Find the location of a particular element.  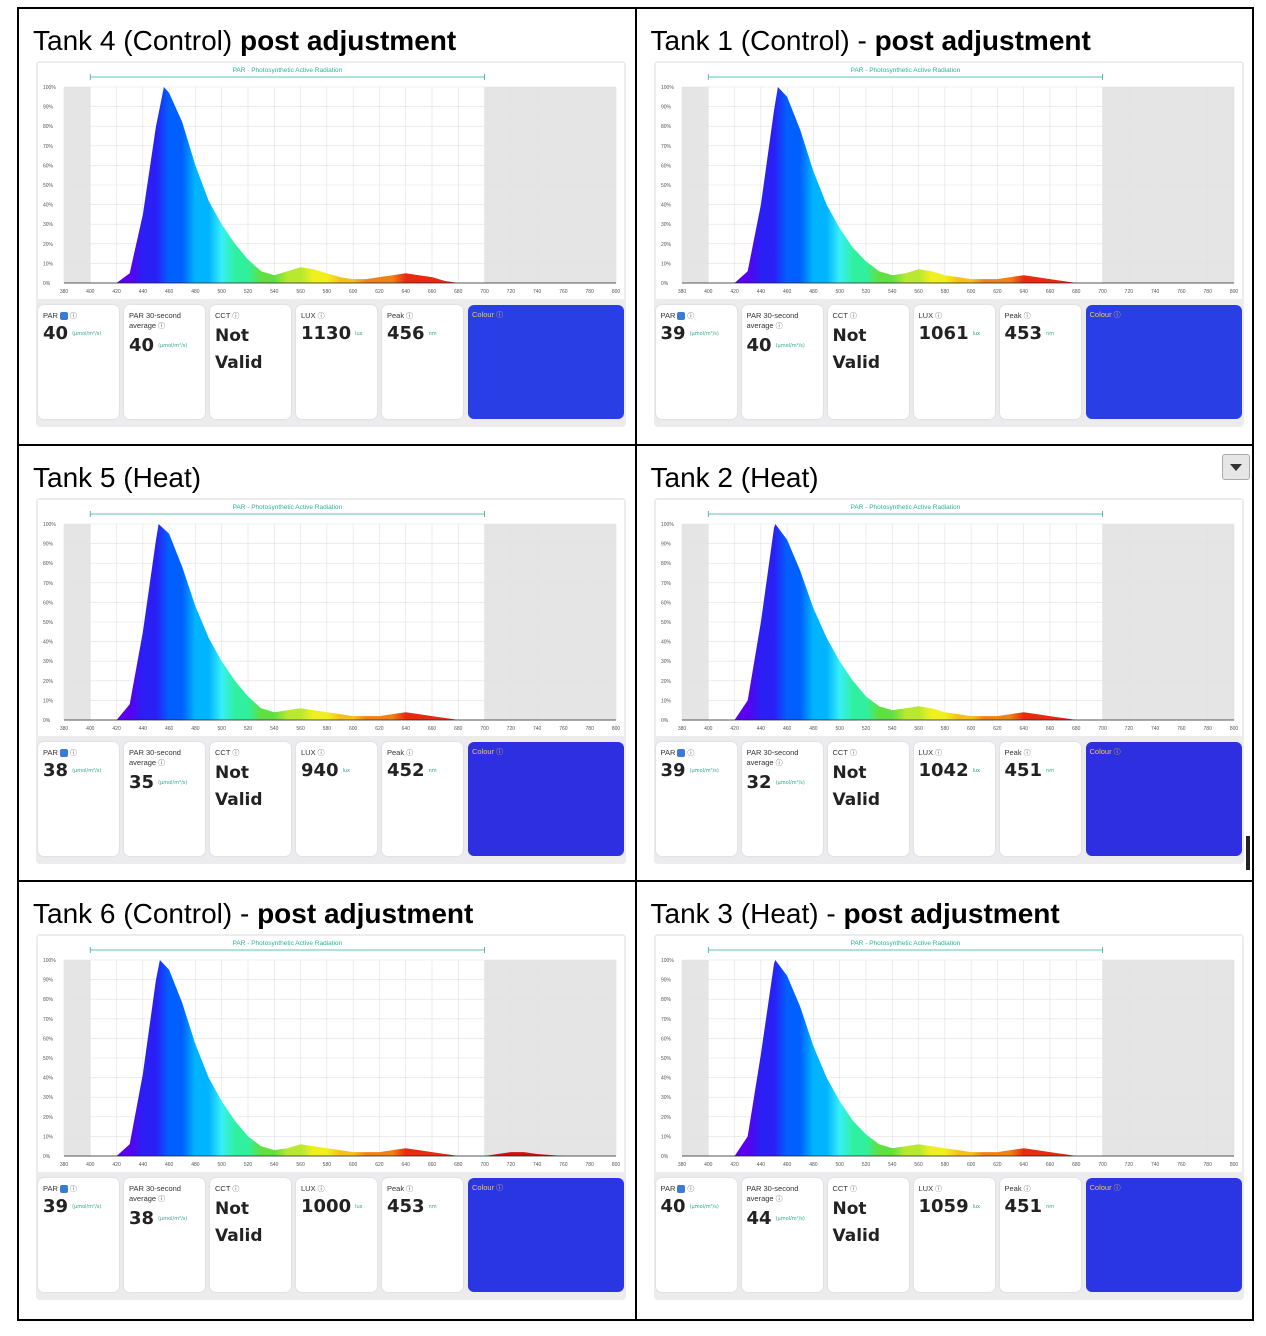

y-tick-label: 30% is located at coordinates (48, 662).